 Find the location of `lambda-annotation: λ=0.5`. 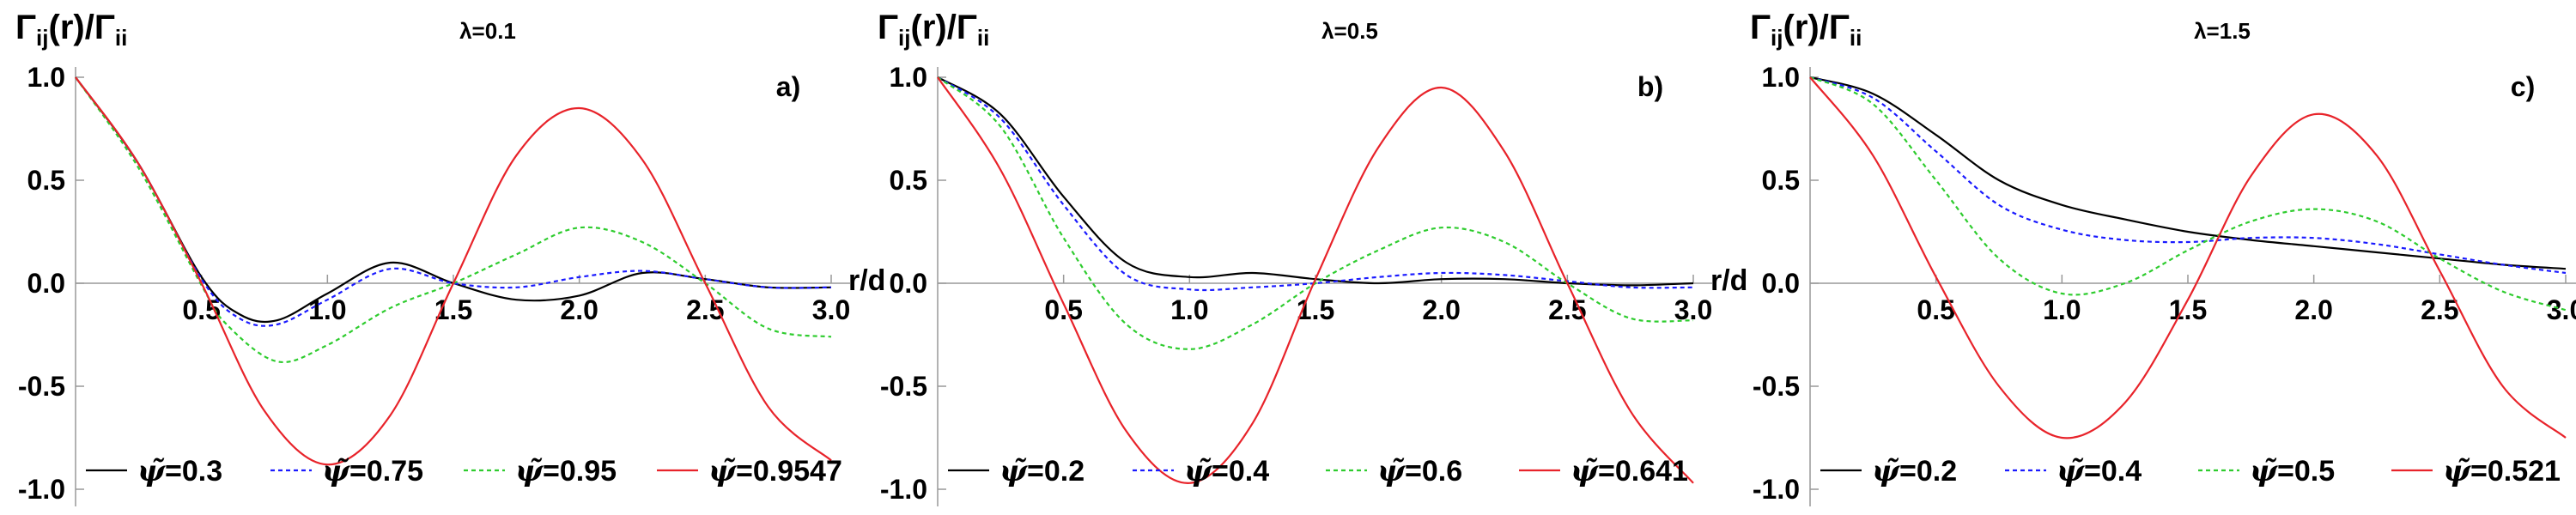

lambda-annotation: λ=0.5 is located at coordinates (1349, 31).